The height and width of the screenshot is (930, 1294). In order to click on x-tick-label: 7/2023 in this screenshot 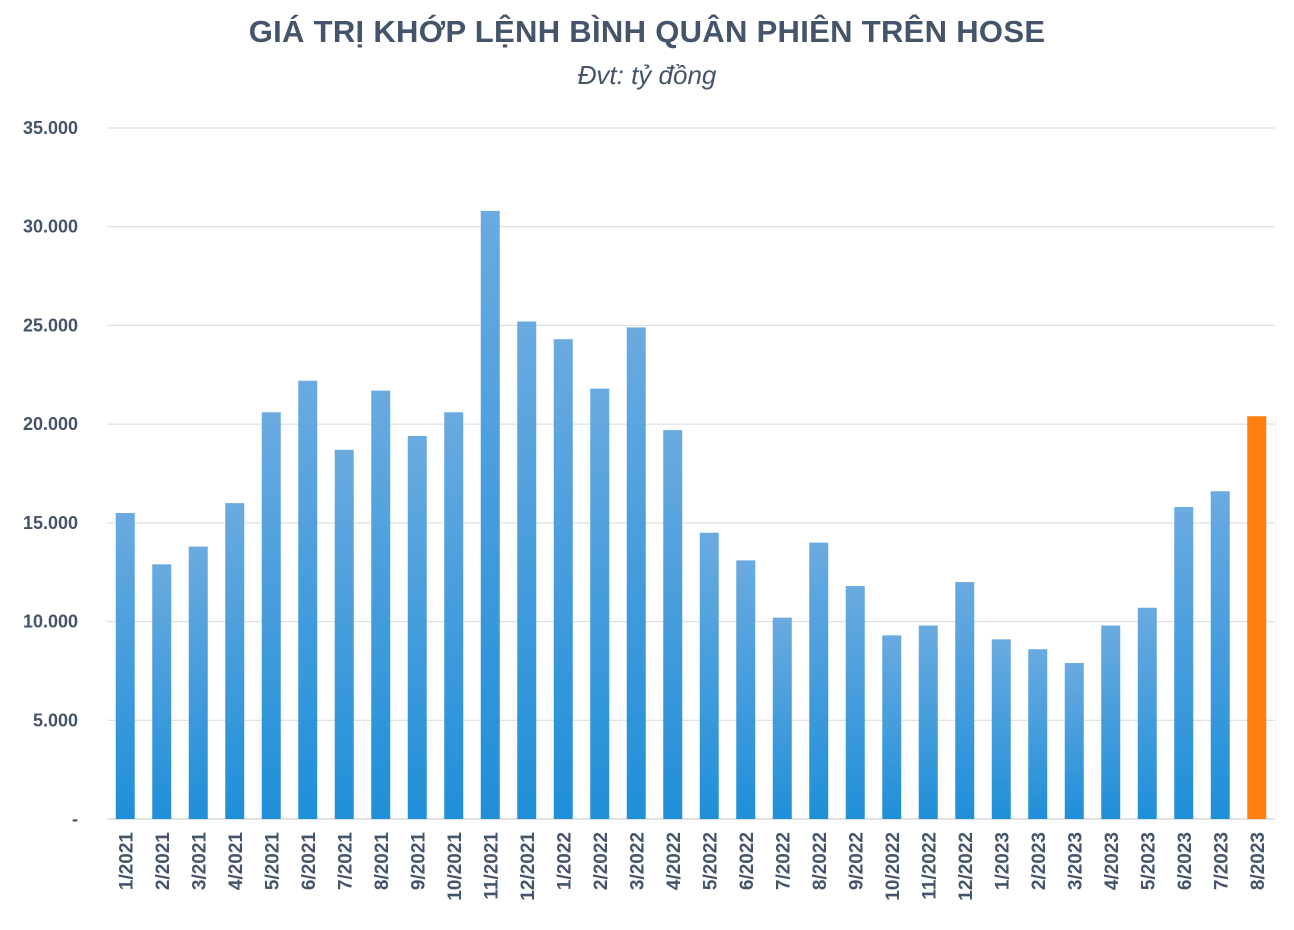, I will do `click(1221, 861)`.